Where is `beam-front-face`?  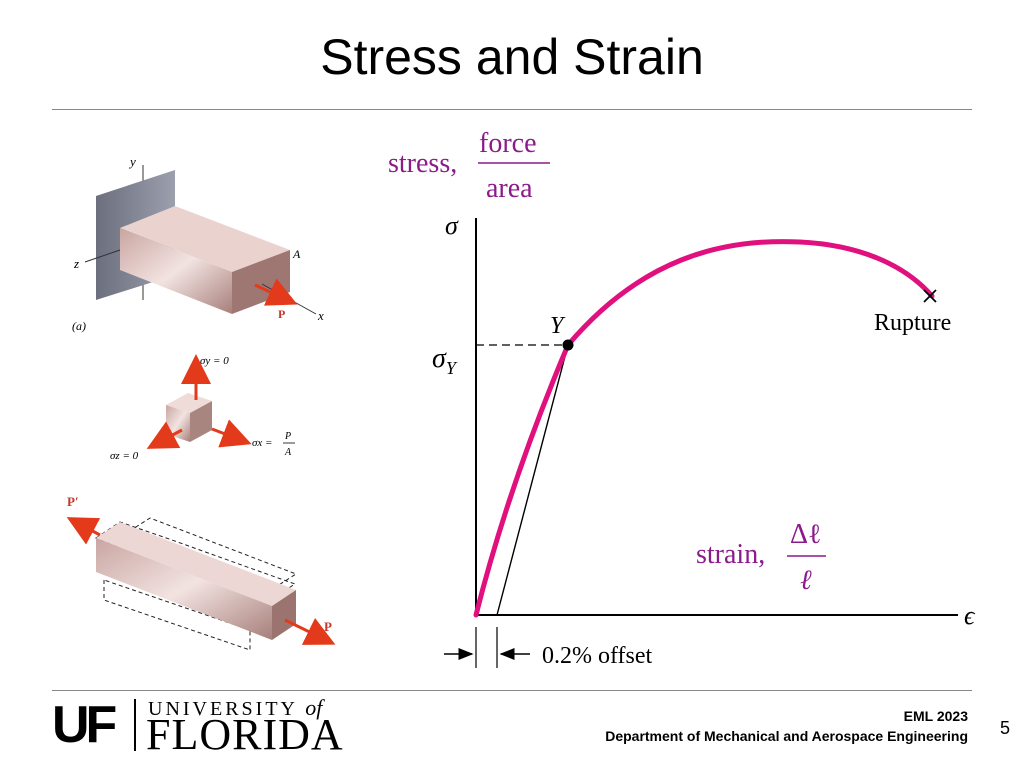
beam-front-face is located at coordinates (176, 271).